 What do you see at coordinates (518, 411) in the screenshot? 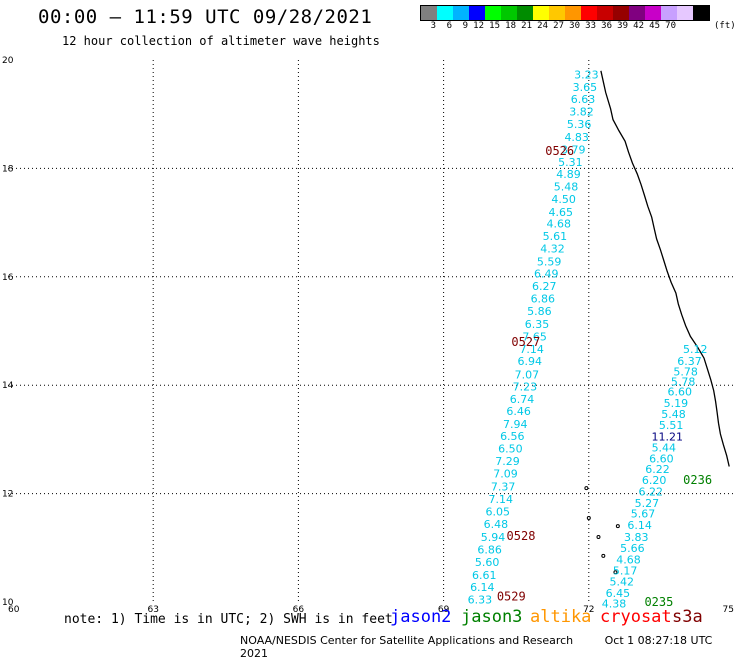
I see `wave-height-value: 6.46` at bounding box center [518, 411].